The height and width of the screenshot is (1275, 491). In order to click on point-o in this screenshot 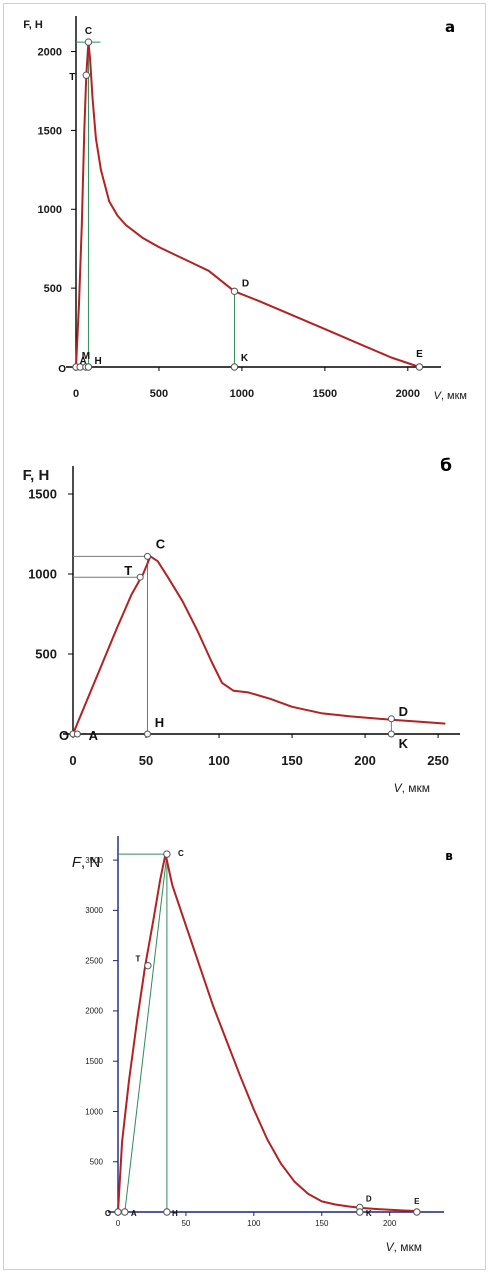, I will do `click(118, 1212)`.